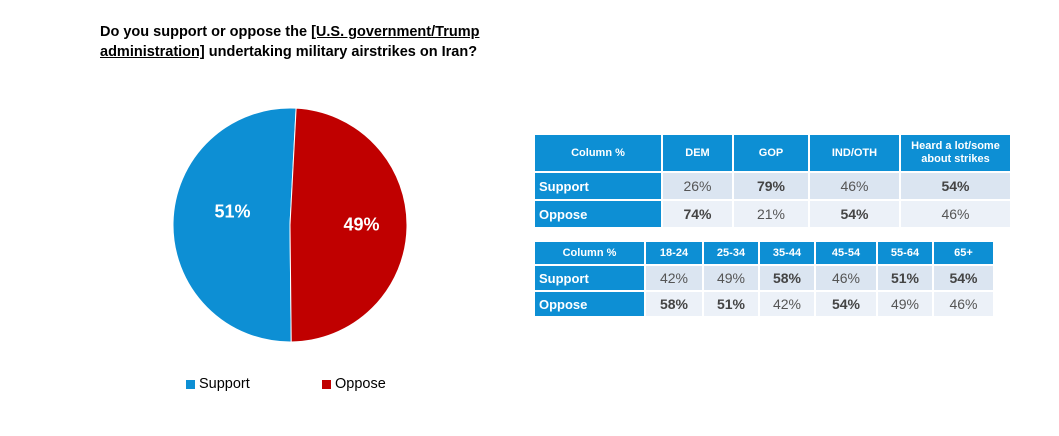  I want to click on pie-slice-support, so click(234, 225).